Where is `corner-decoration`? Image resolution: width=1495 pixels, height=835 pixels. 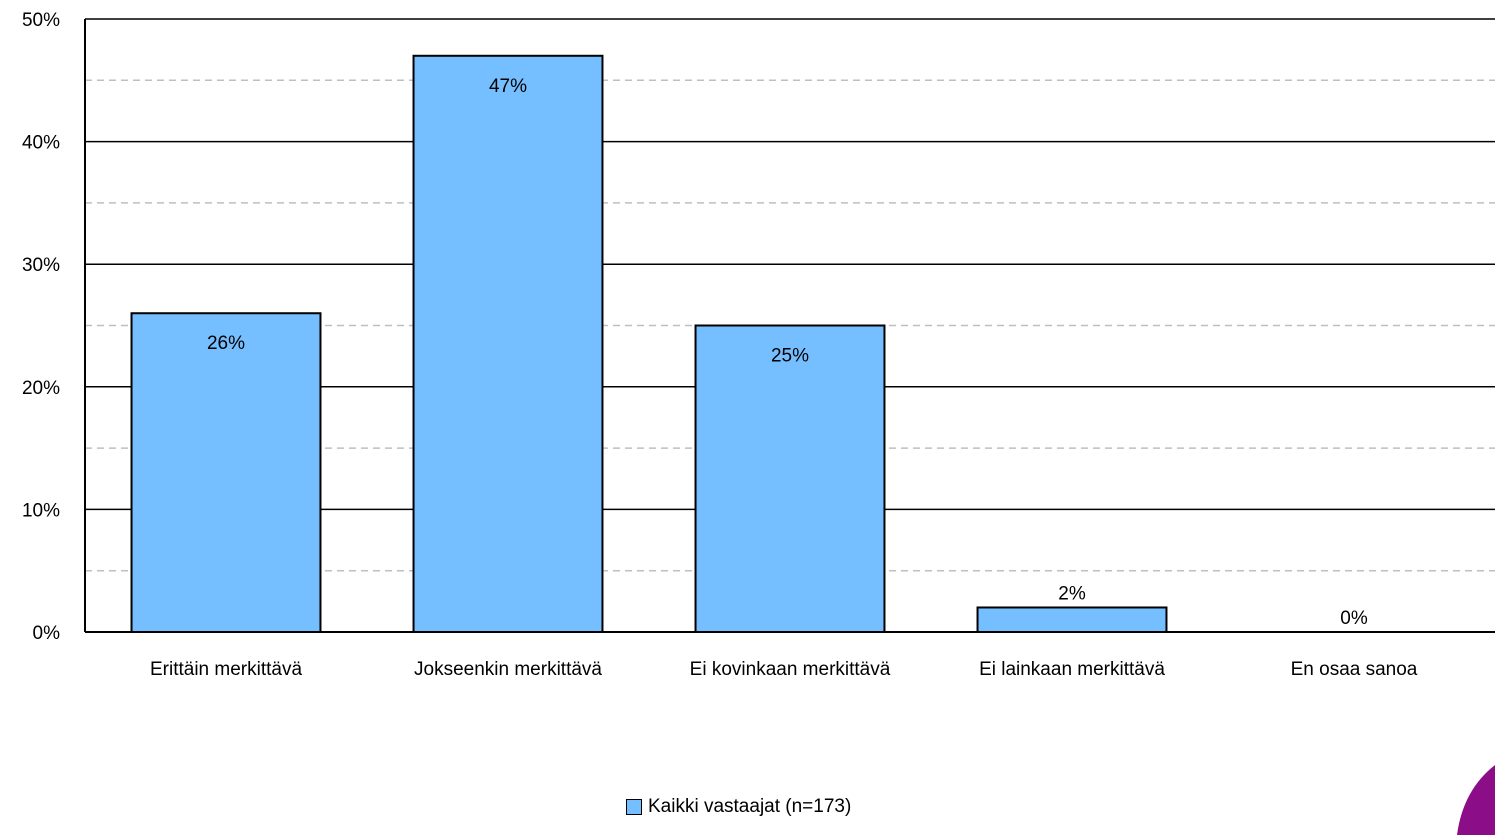
corner-decoration is located at coordinates (1476, 800).